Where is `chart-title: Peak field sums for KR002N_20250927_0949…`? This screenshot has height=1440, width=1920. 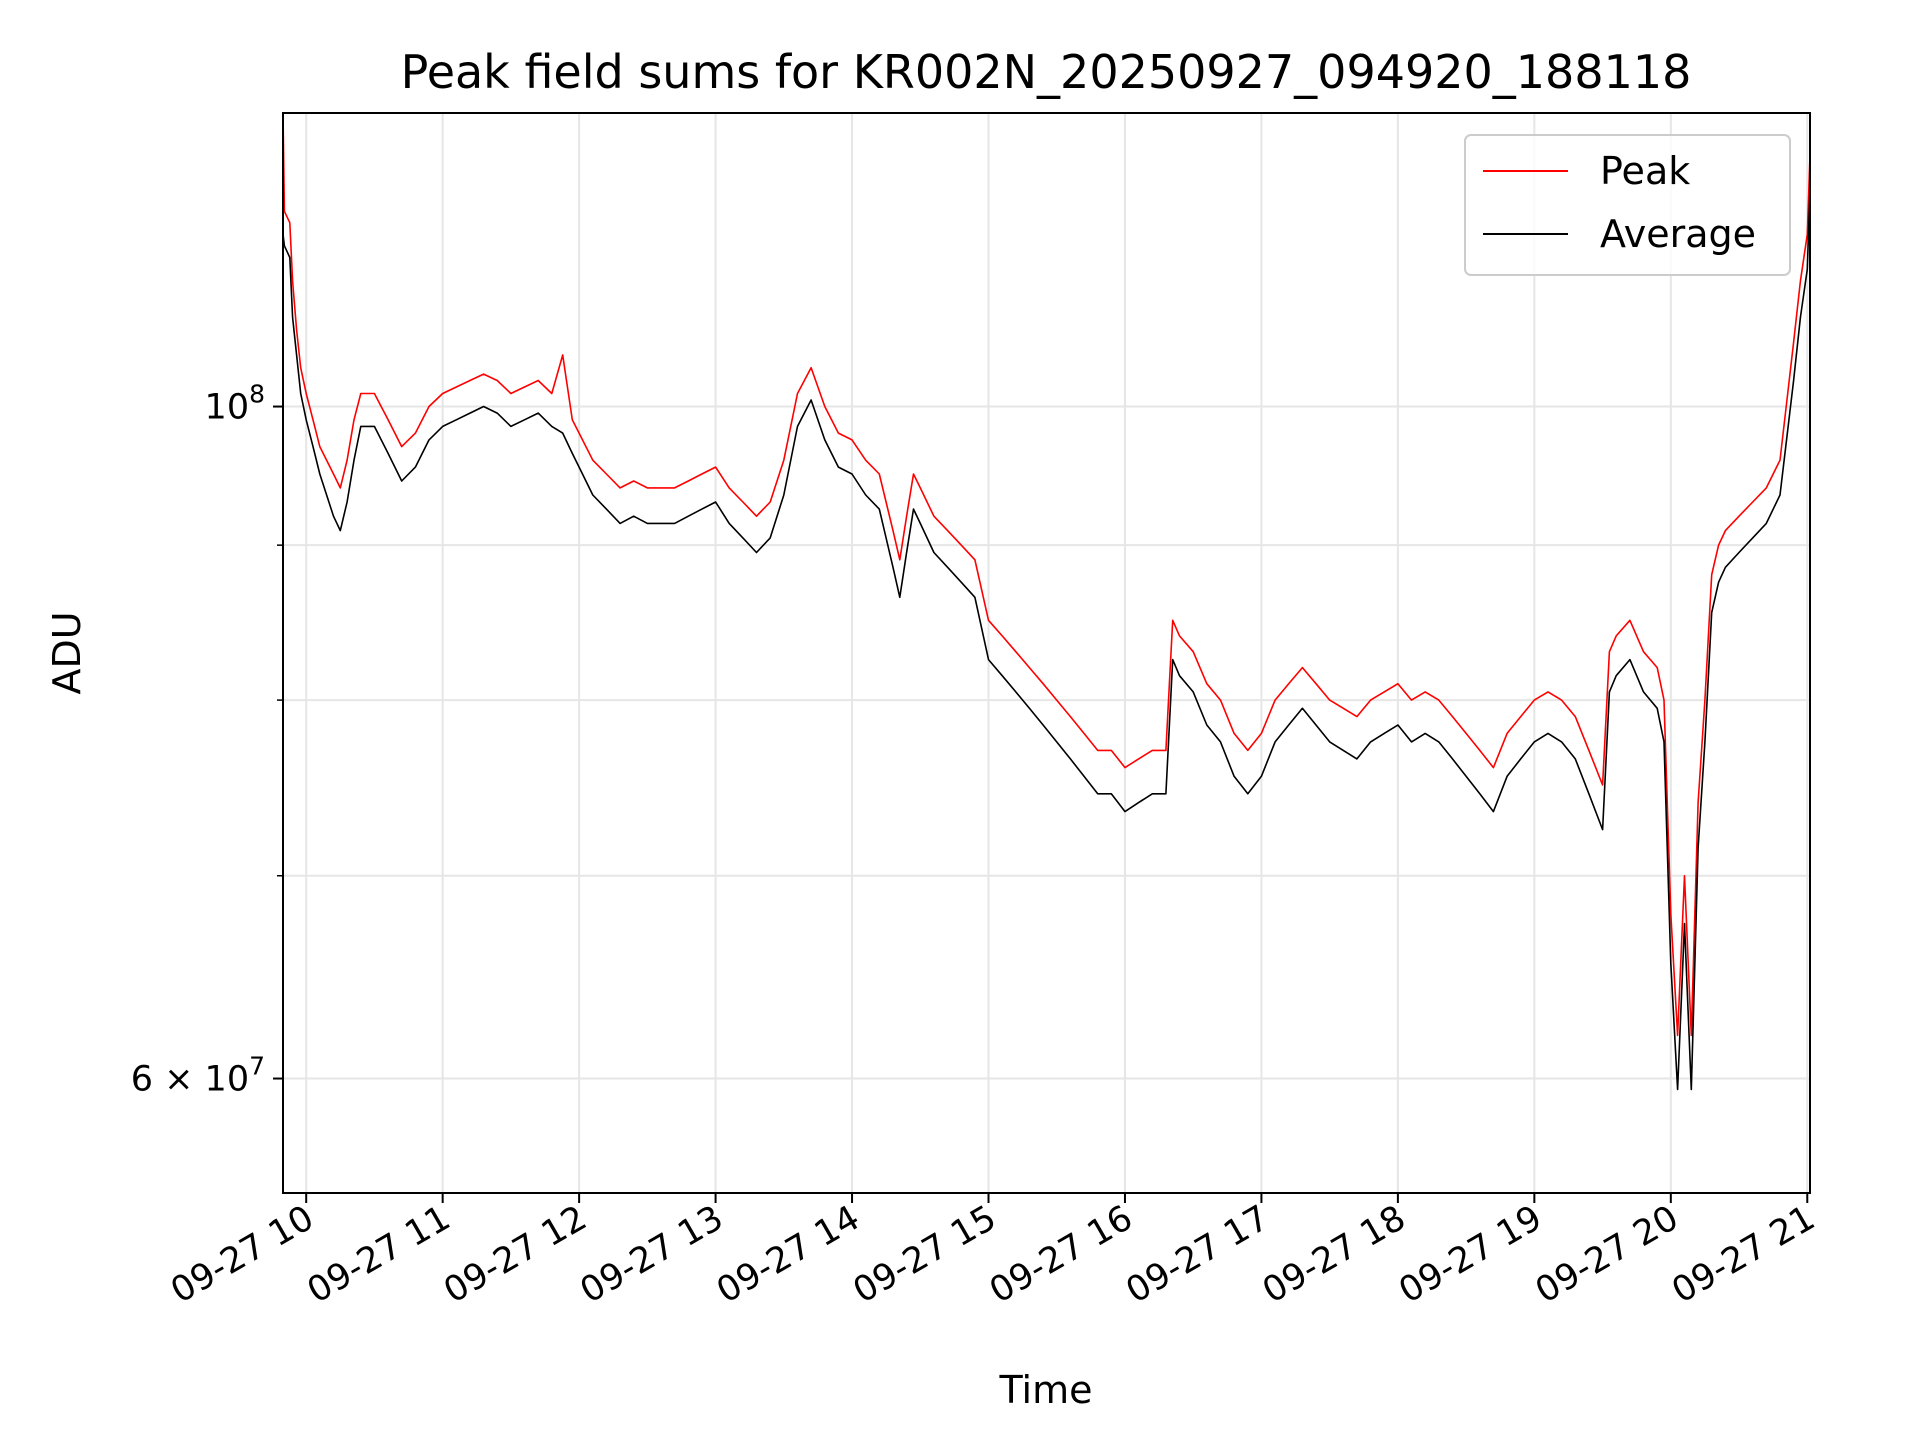
chart-title: Peak field sums for KR002N_20250927_0949… is located at coordinates (1046, 72).